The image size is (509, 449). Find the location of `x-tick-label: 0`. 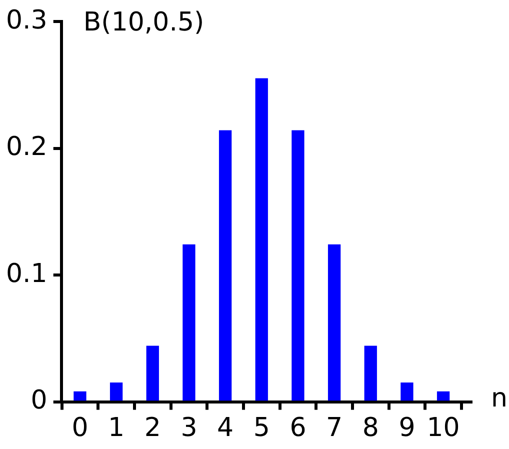

x-tick-label: 0 is located at coordinates (80, 428).